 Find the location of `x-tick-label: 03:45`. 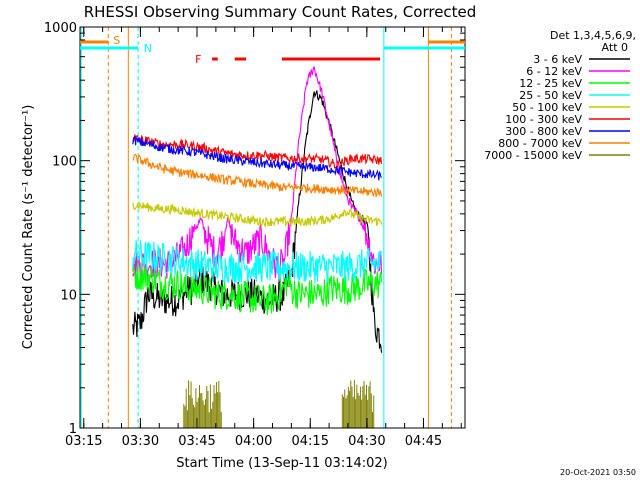

x-tick-label: 03:45 is located at coordinates (196, 441).